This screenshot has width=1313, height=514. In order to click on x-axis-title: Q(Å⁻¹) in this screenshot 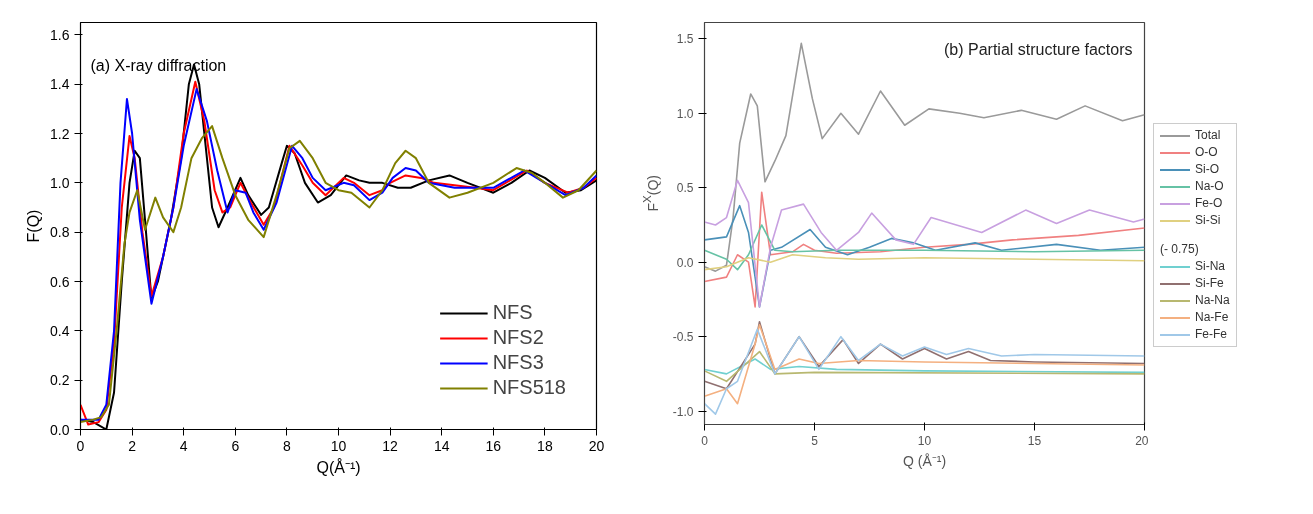, I will do `click(338, 466)`.